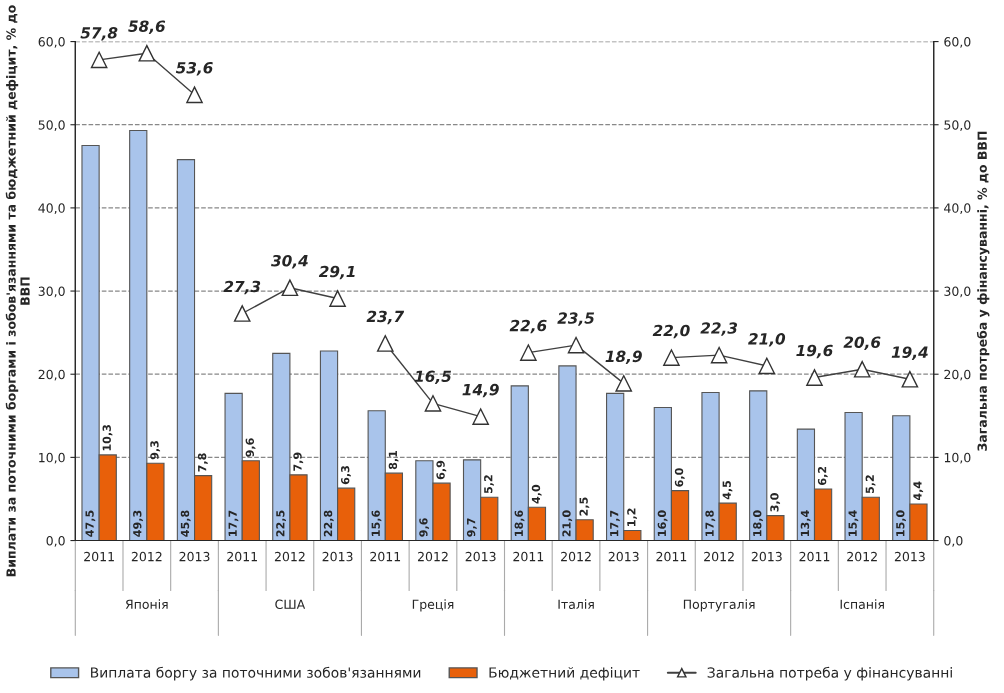 The image size is (1004, 693). What do you see at coordinates (185, 523) in the screenshot?
I see `data-label: 45,8` at bounding box center [185, 523].